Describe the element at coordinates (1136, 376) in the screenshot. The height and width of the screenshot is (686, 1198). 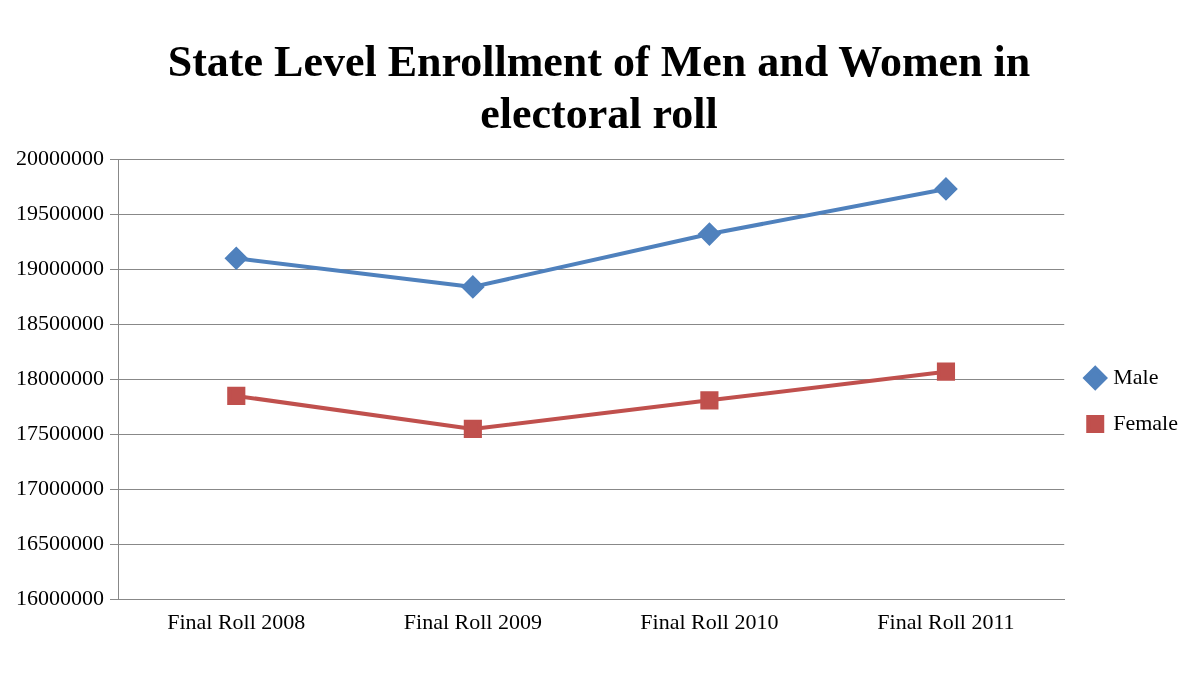
I see `legend-label: Male` at that location.